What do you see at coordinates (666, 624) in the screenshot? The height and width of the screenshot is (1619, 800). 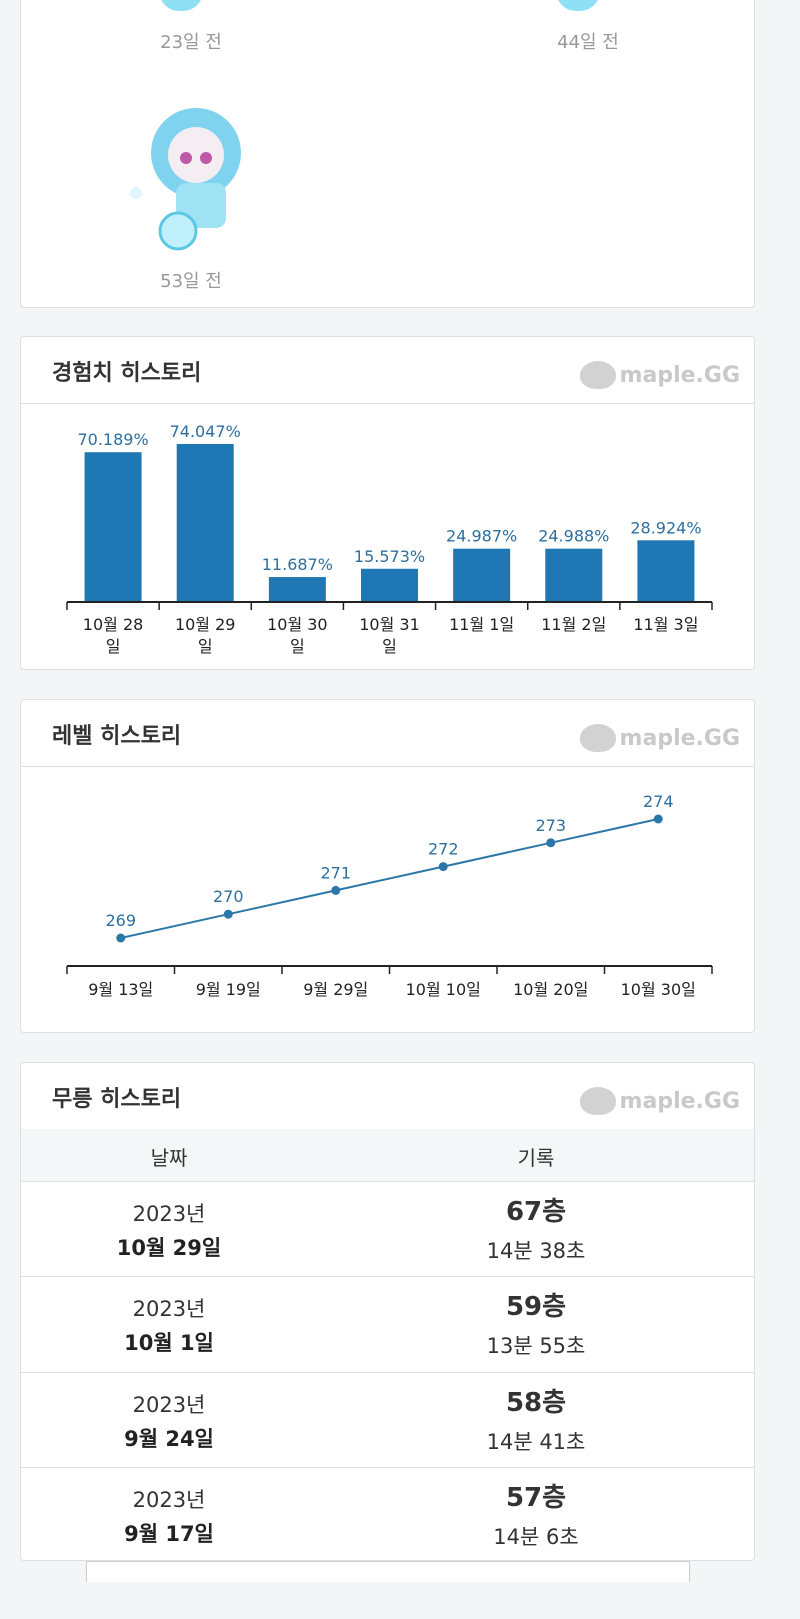 I see `x-tick-label: 11월 3일` at bounding box center [666, 624].